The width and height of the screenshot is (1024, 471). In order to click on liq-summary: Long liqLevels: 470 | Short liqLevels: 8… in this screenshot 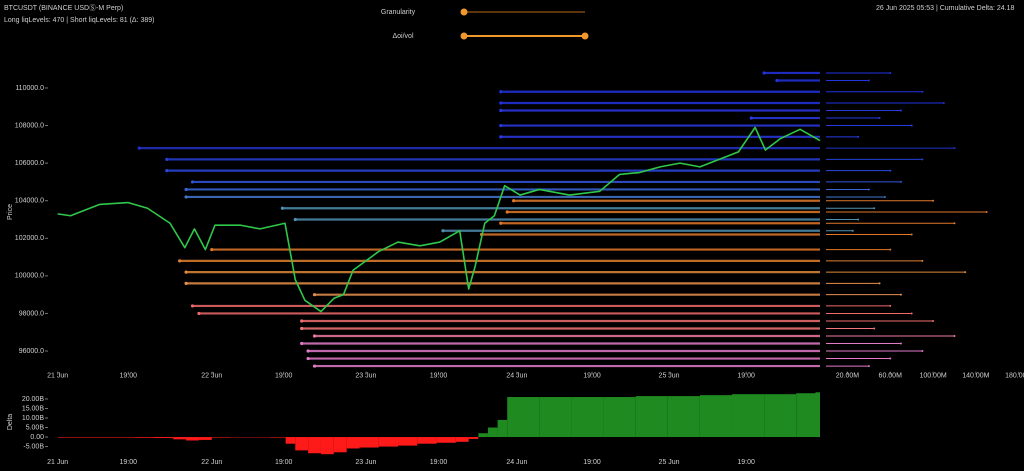, I will do `click(79, 20)`.